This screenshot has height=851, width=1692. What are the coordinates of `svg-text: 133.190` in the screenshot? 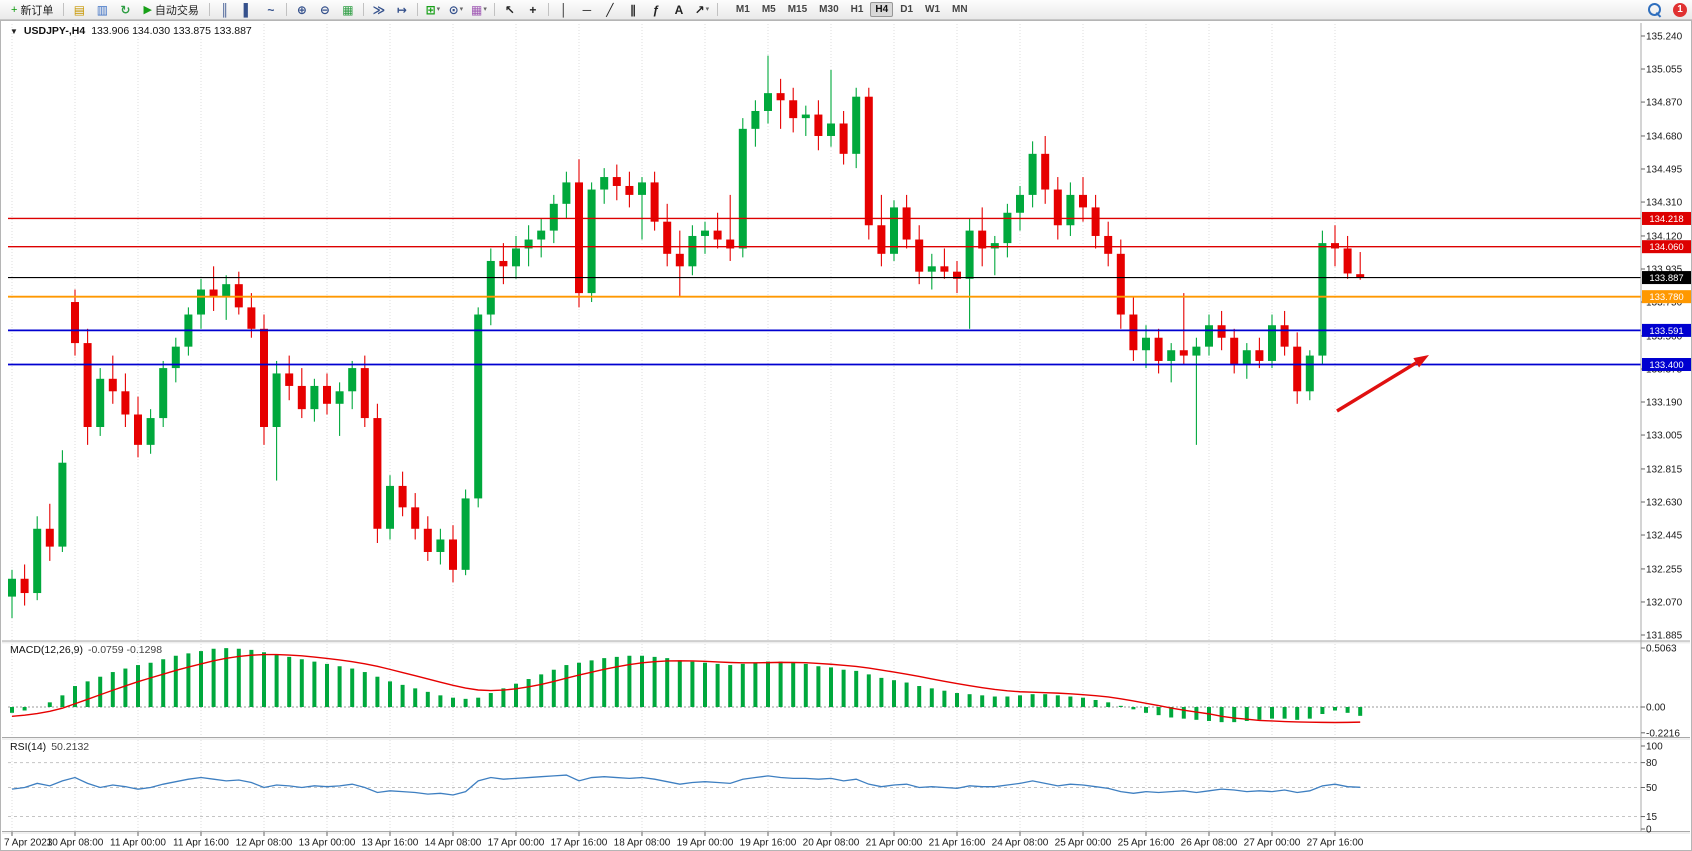 It's located at (1664, 403).